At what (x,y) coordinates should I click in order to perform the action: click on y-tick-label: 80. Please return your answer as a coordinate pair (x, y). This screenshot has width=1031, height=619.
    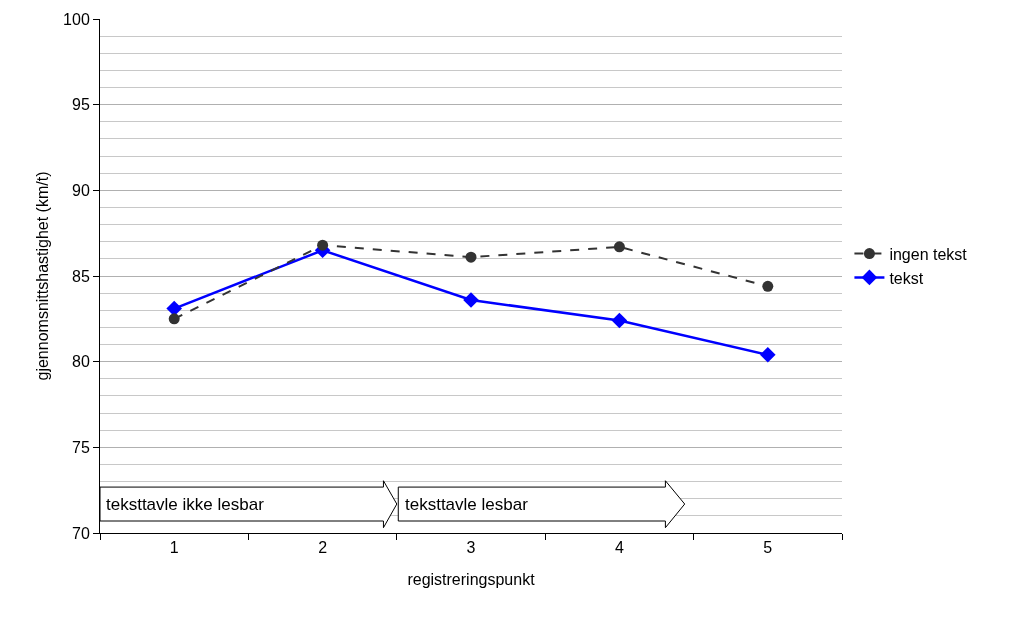
    Looking at the image, I should click on (81, 362).